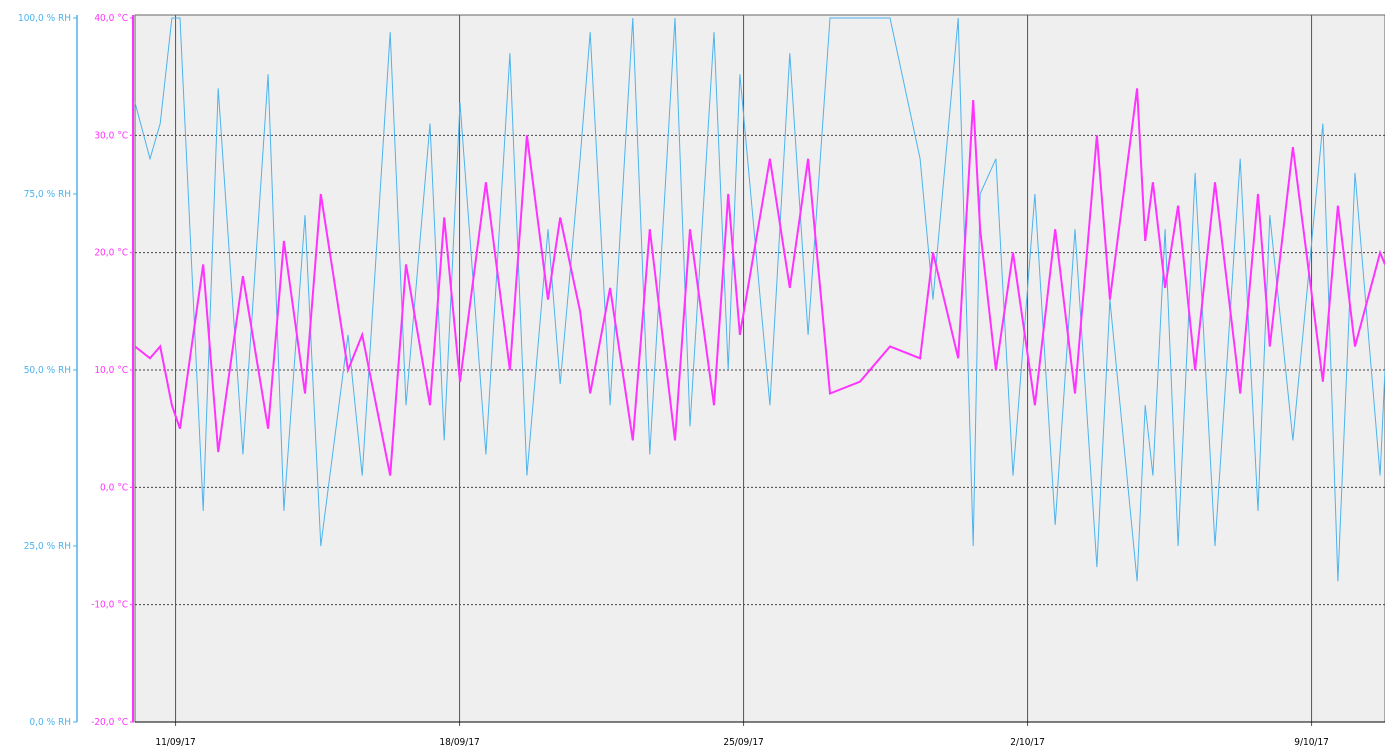  I want to click on y-tick-label: 10,0 °C, so click(111, 370).